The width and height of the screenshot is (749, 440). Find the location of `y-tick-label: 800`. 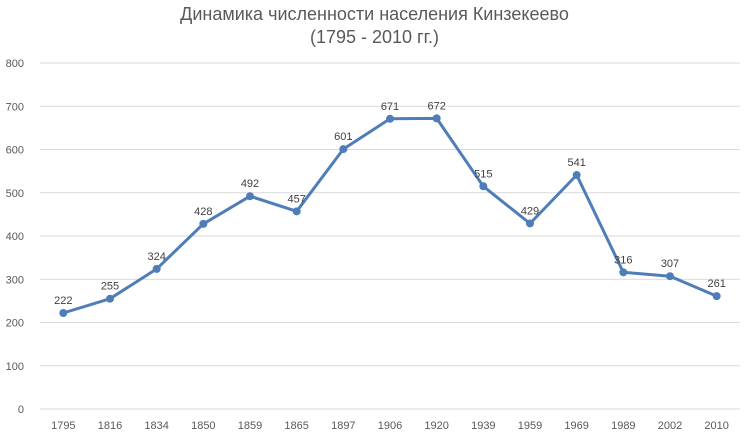

y-tick-label: 800 is located at coordinates (15, 64).